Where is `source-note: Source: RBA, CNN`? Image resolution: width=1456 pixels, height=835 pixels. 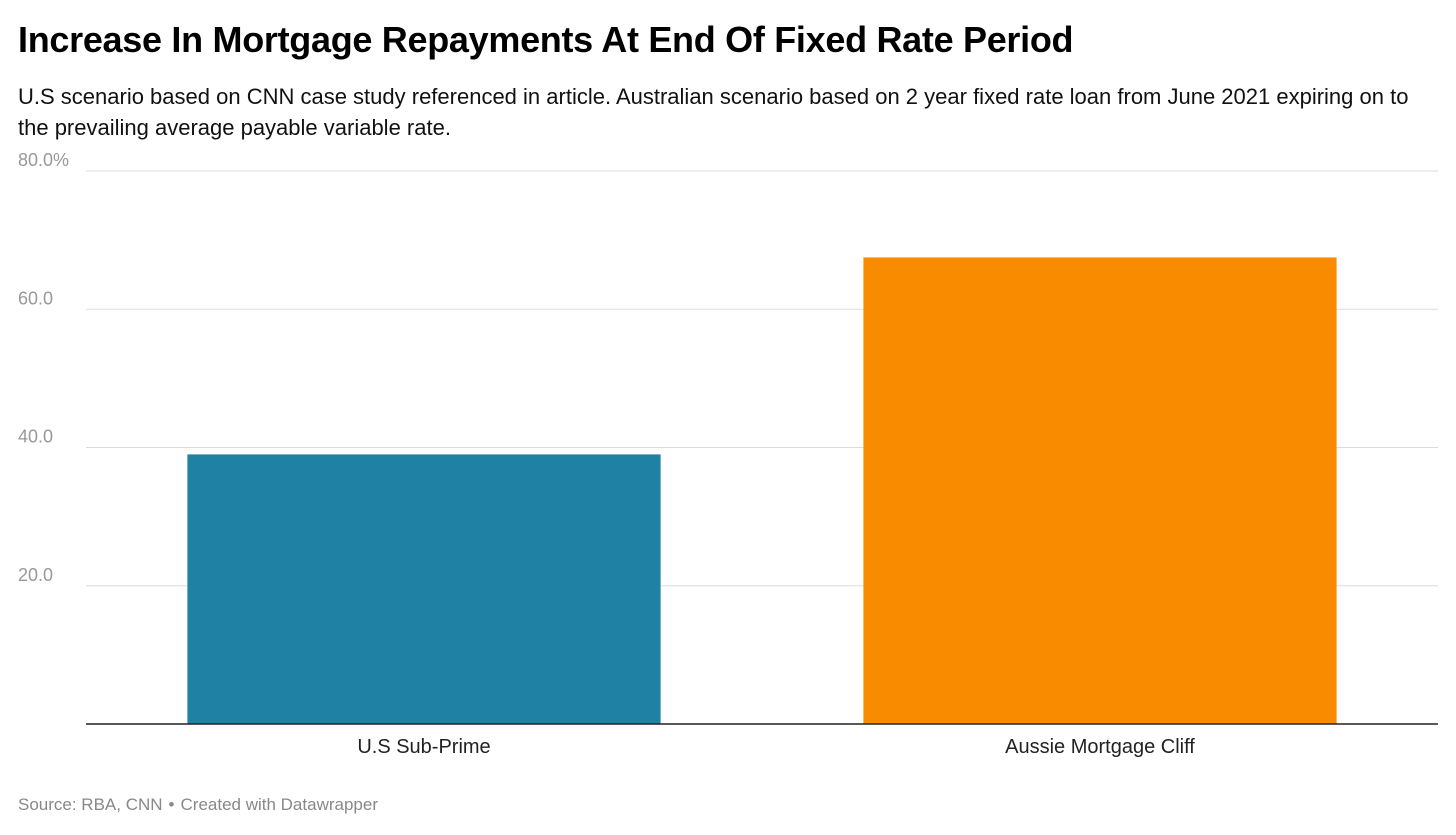
source-note: Source: RBA, CNN is located at coordinates (90, 804).